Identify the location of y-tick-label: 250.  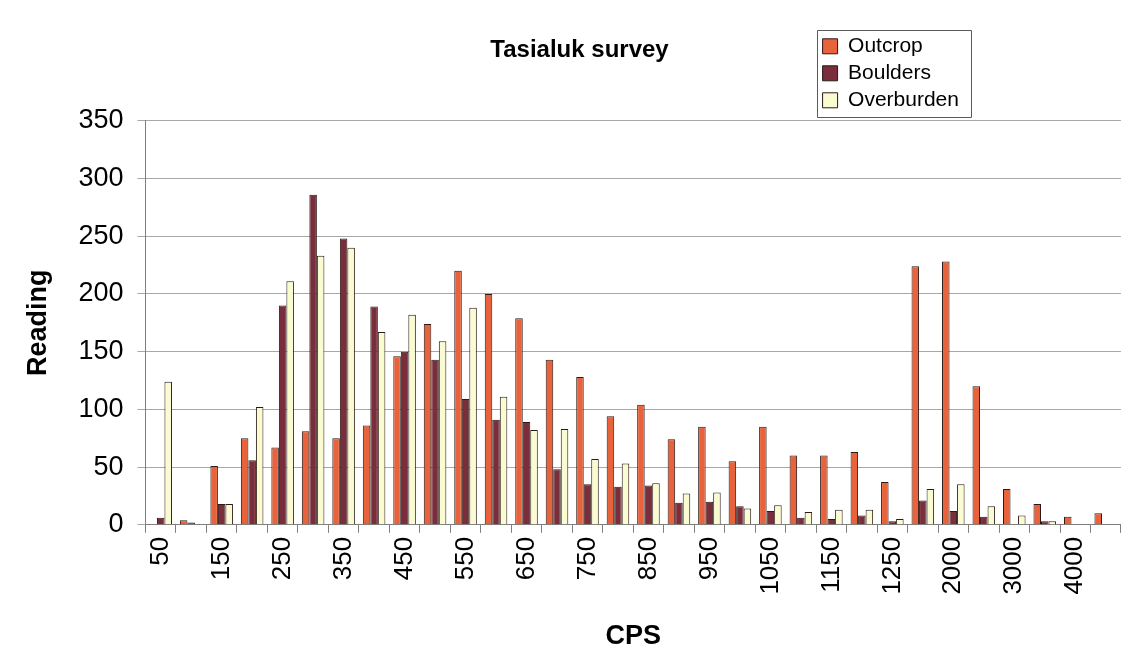
(101, 234).